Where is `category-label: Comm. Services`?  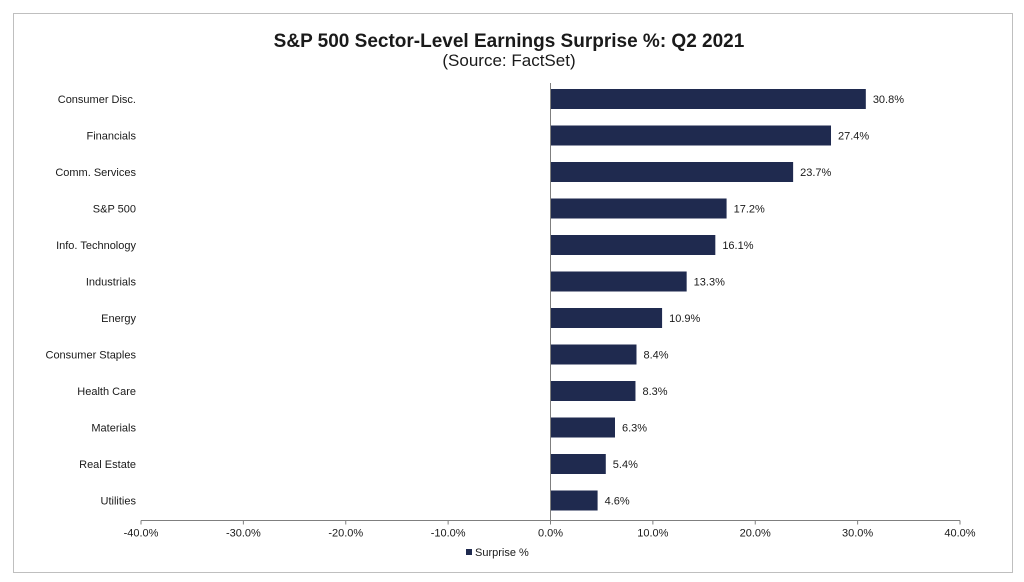 category-label: Comm. Services is located at coordinates (95, 173).